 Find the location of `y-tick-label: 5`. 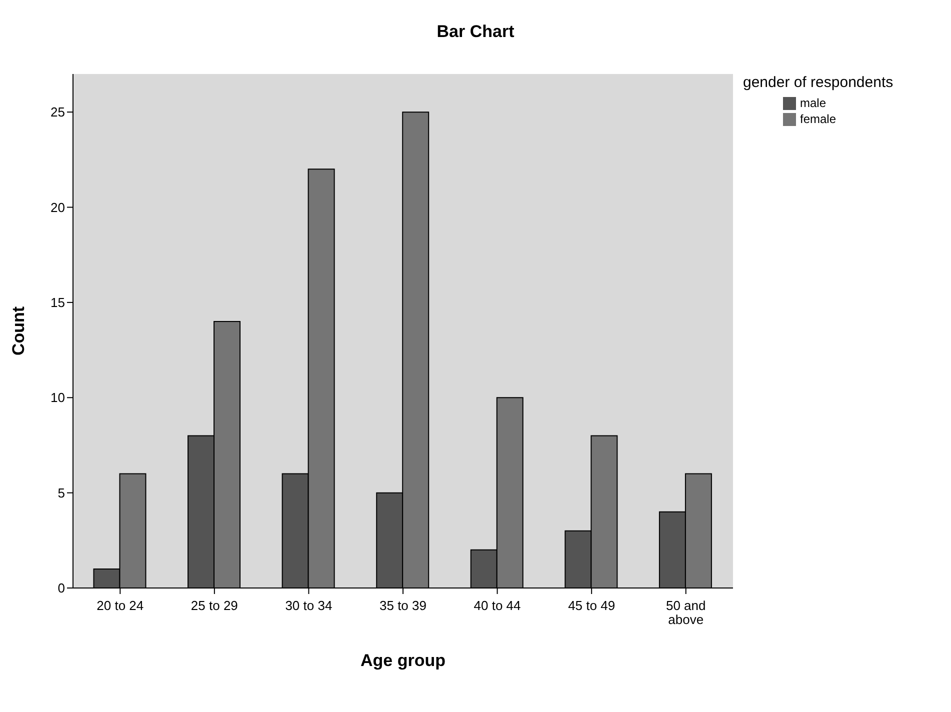

y-tick-label: 5 is located at coordinates (61, 492).